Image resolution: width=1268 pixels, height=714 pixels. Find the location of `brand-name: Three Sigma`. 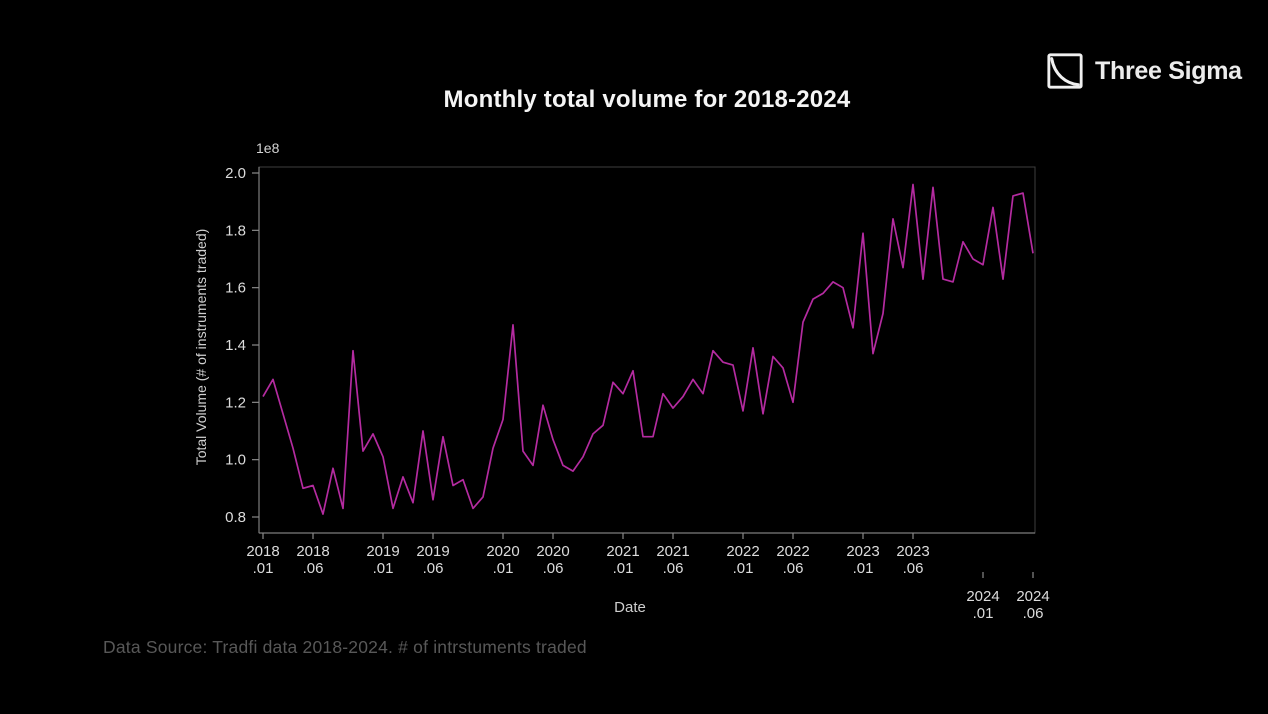

brand-name: Three Sigma is located at coordinates (1168, 70).